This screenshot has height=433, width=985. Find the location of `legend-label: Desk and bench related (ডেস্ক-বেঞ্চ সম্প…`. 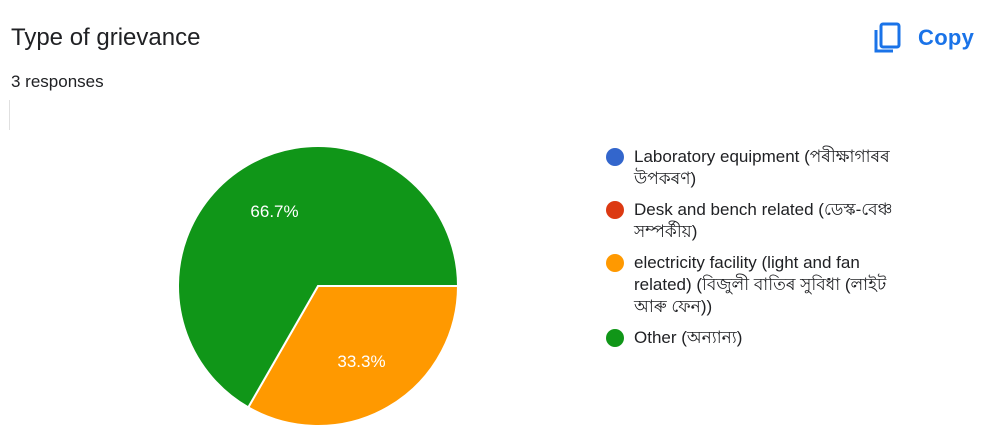

legend-label: Desk and bench related (ডেস্ক-বেঞ্চ সম্প… is located at coordinates (763, 220).